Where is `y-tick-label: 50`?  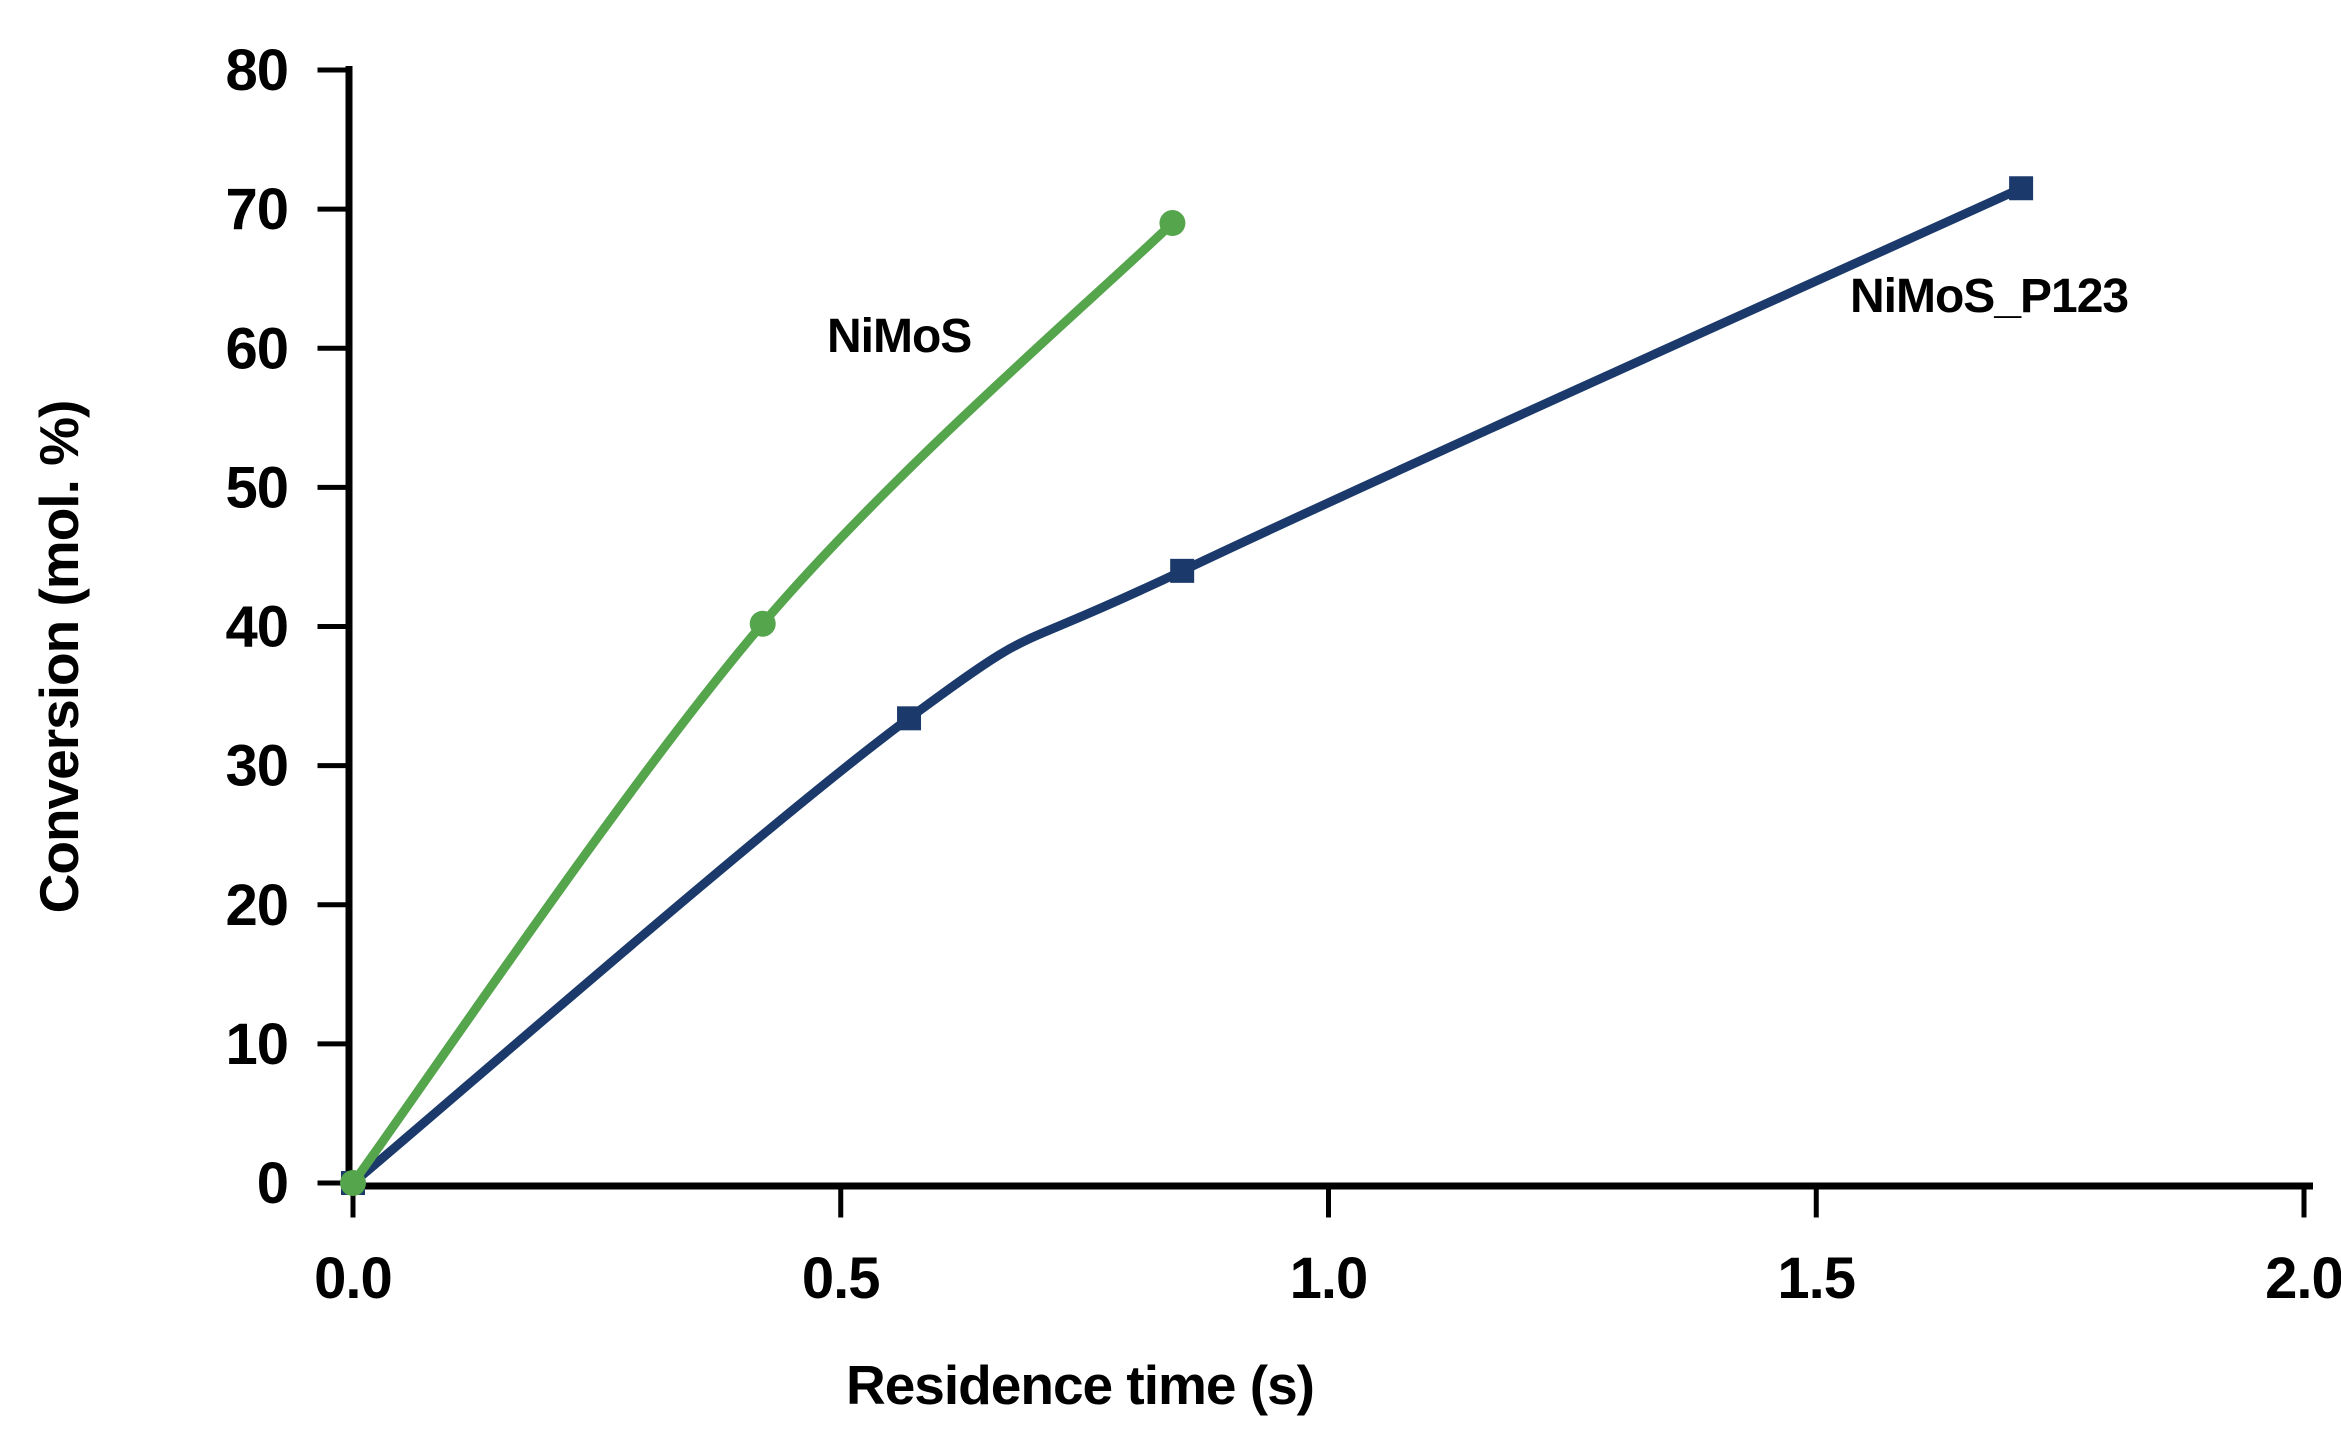
y-tick-label: 50 is located at coordinates (256, 487).